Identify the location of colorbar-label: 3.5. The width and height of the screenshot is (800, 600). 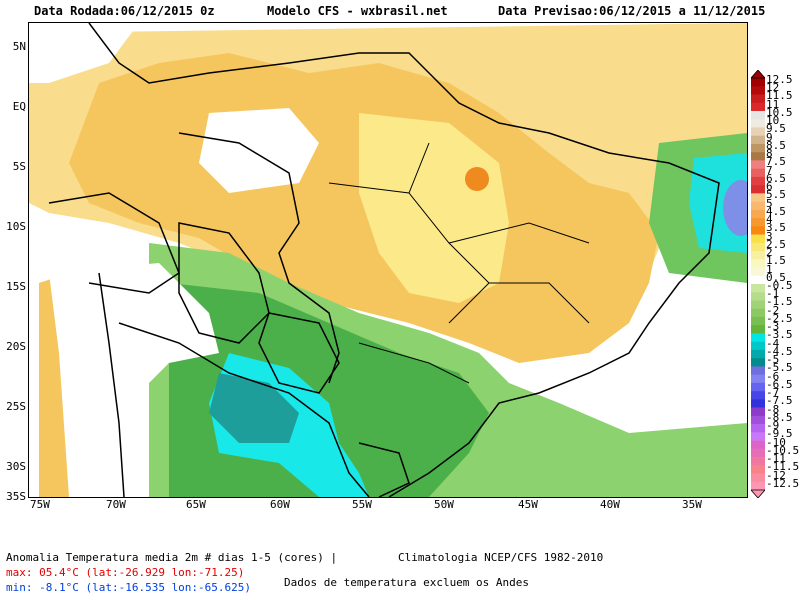
(776, 228).